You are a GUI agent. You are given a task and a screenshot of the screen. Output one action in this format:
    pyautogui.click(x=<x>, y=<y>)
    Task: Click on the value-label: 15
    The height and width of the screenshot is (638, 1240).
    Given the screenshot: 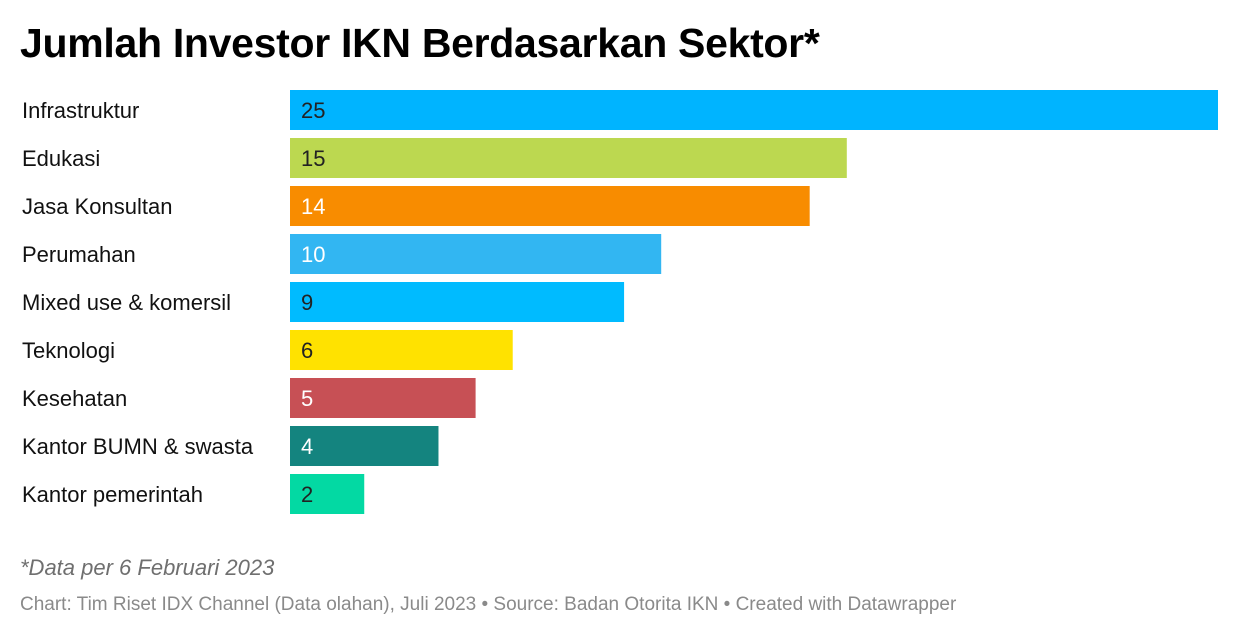 What is the action you would take?
    pyautogui.click(x=313, y=158)
    